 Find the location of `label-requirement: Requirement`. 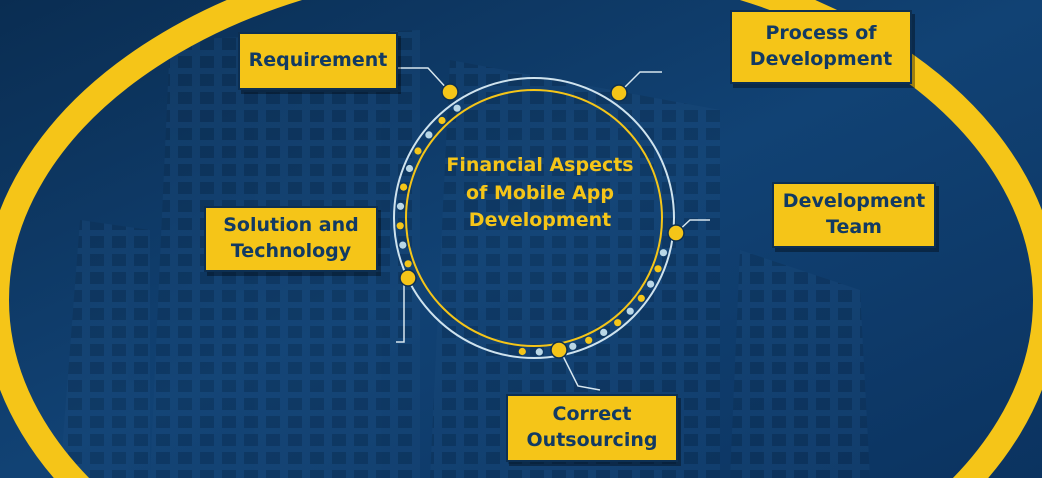

label-requirement: Requirement is located at coordinates (318, 61).